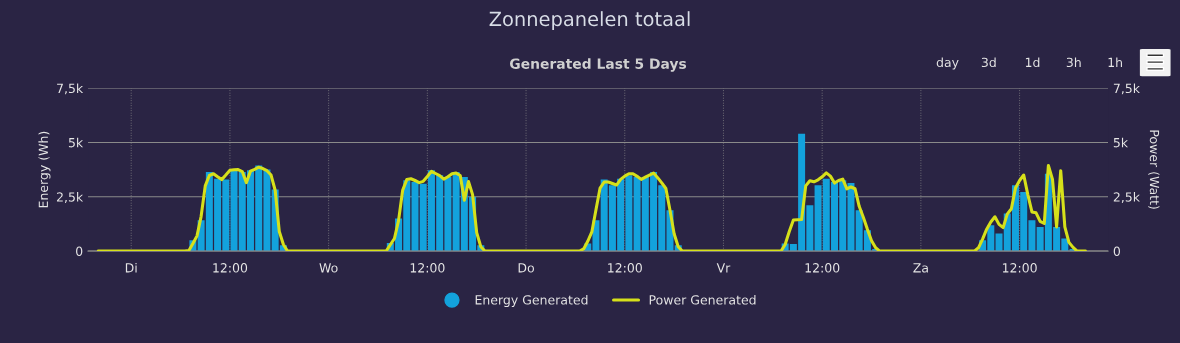  I want to click on y-tick-label: 2,5k, so click(70, 197).